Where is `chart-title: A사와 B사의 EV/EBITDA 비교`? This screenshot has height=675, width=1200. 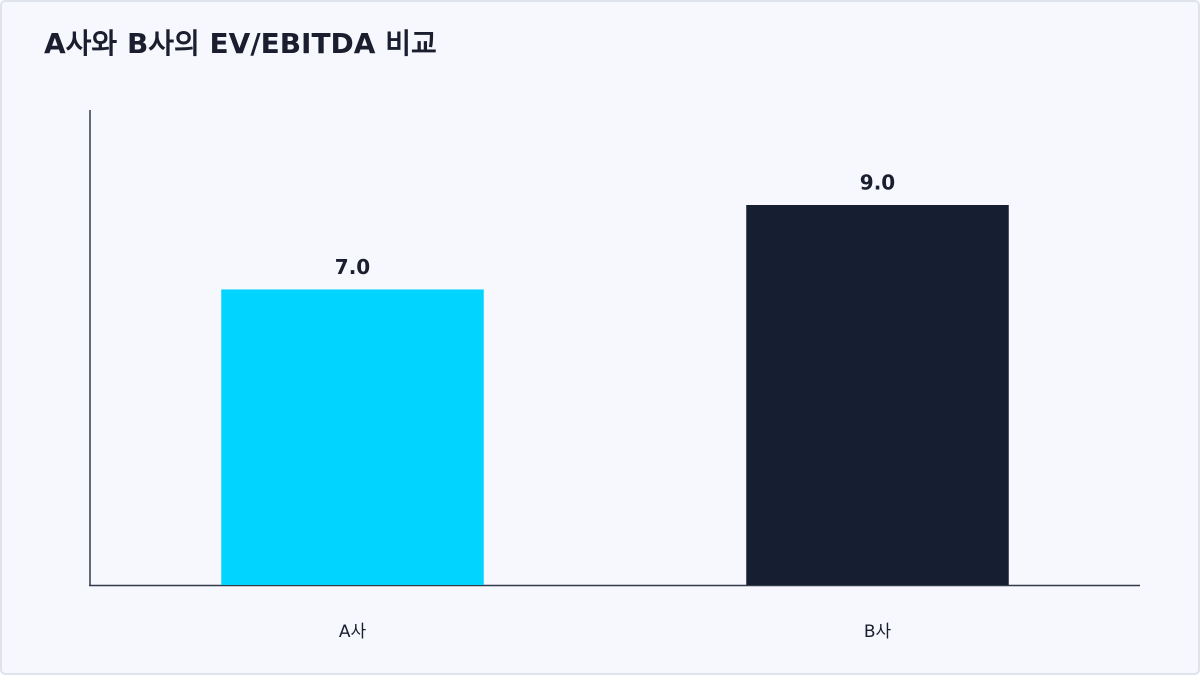
chart-title: A사와 B사의 EV/EBITDA 비교 is located at coordinates (240, 43).